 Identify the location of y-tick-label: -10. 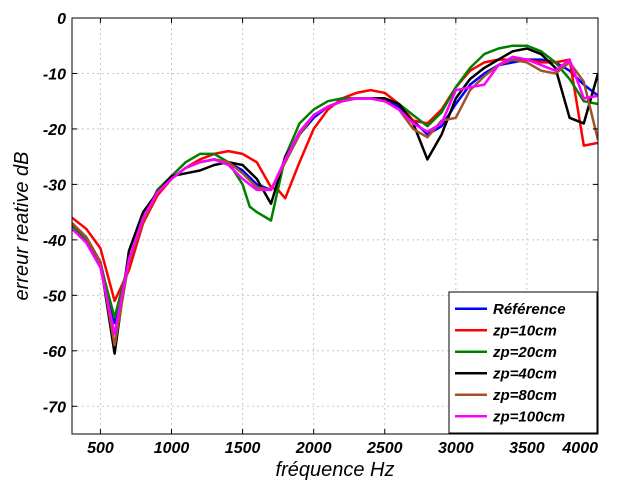
(54, 74).